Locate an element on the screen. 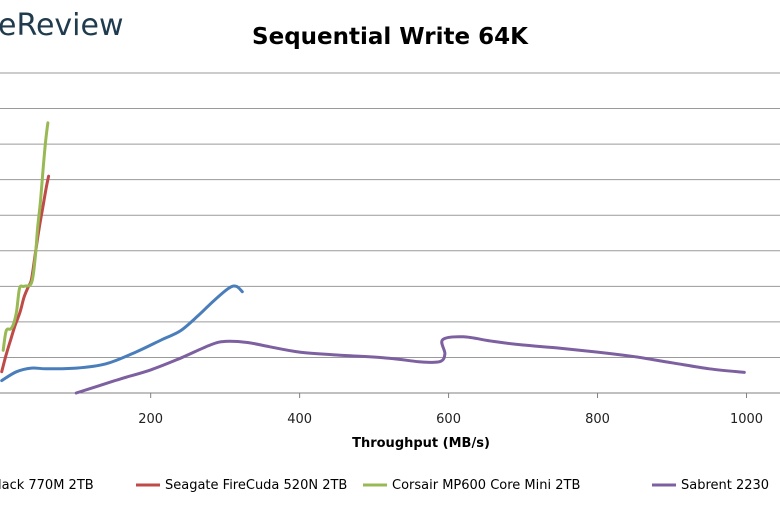 The height and width of the screenshot is (516, 780). tick-layer: 200 400 600 800 1000 is located at coordinates (450, 419).